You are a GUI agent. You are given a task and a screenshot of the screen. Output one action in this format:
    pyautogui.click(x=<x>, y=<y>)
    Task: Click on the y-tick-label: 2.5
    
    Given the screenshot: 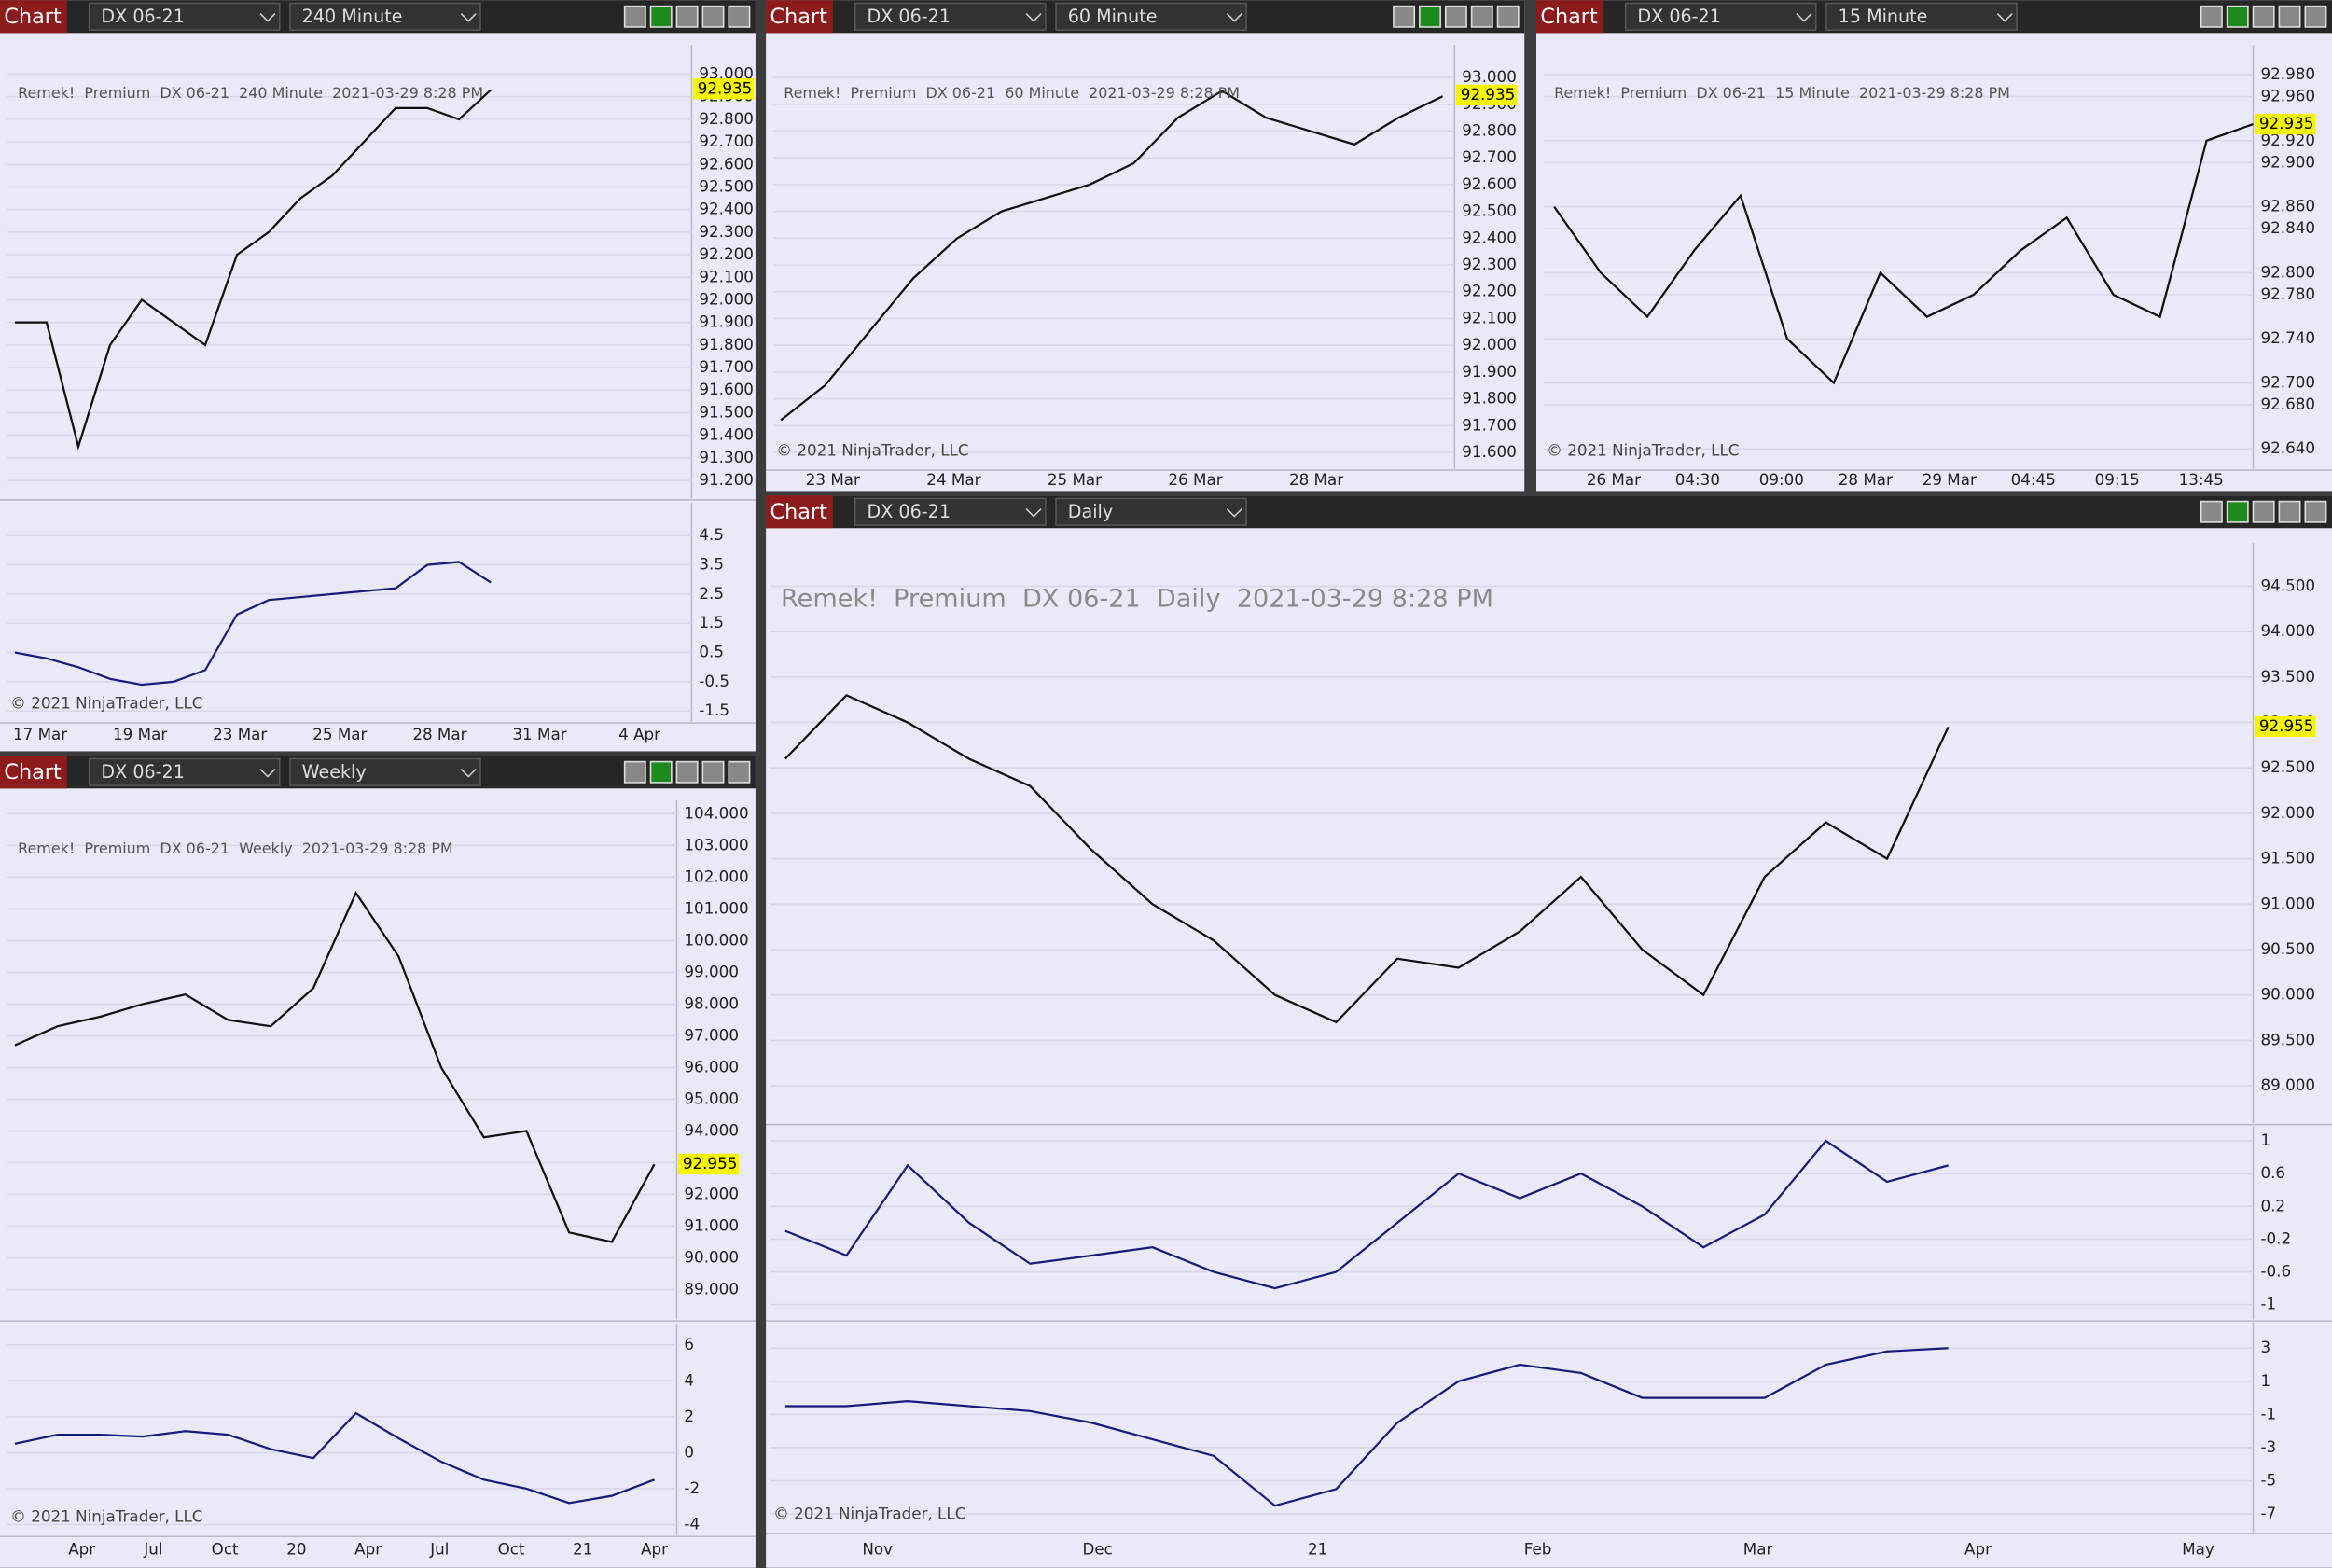 What is the action you would take?
    pyautogui.click(x=711, y=593)
    